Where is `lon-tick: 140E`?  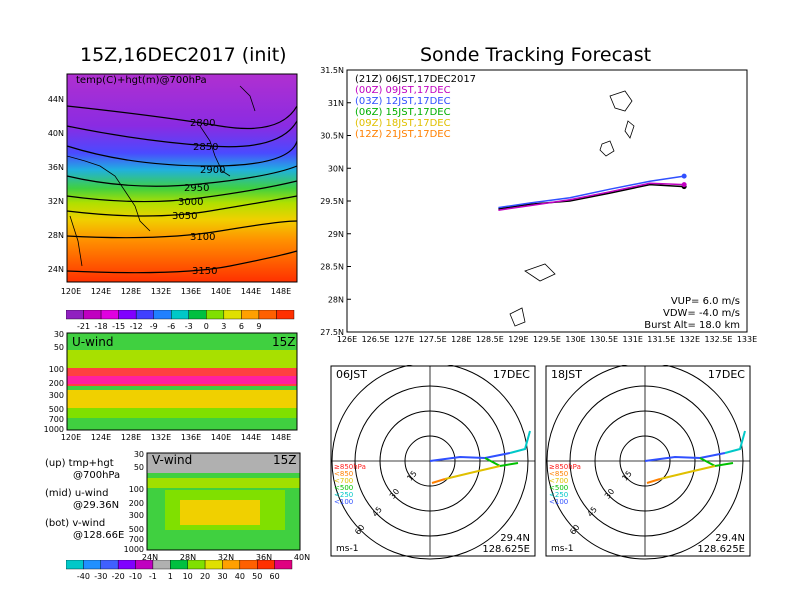
lon-tick: 140E is located at coordinates (221, 291).